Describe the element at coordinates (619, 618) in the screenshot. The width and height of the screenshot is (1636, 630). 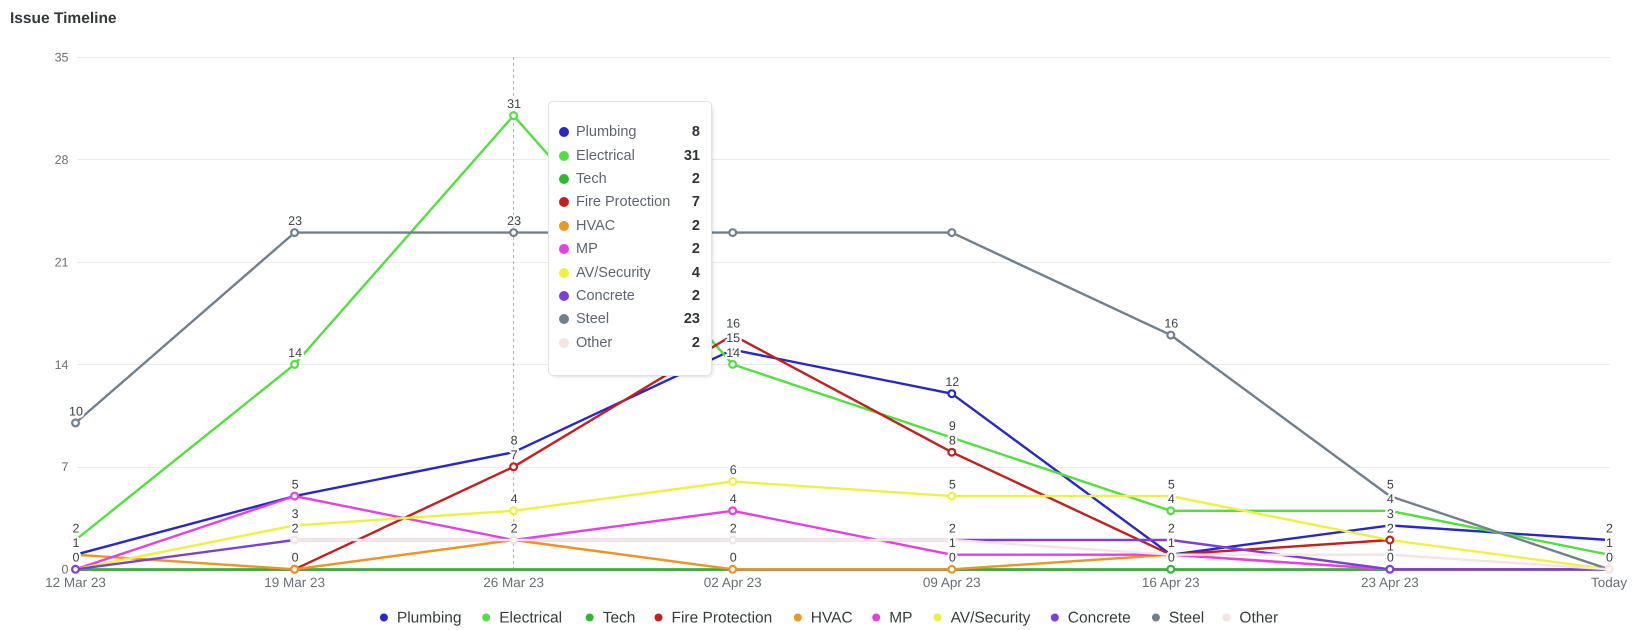
I see `svg-text: Tech` at that location.